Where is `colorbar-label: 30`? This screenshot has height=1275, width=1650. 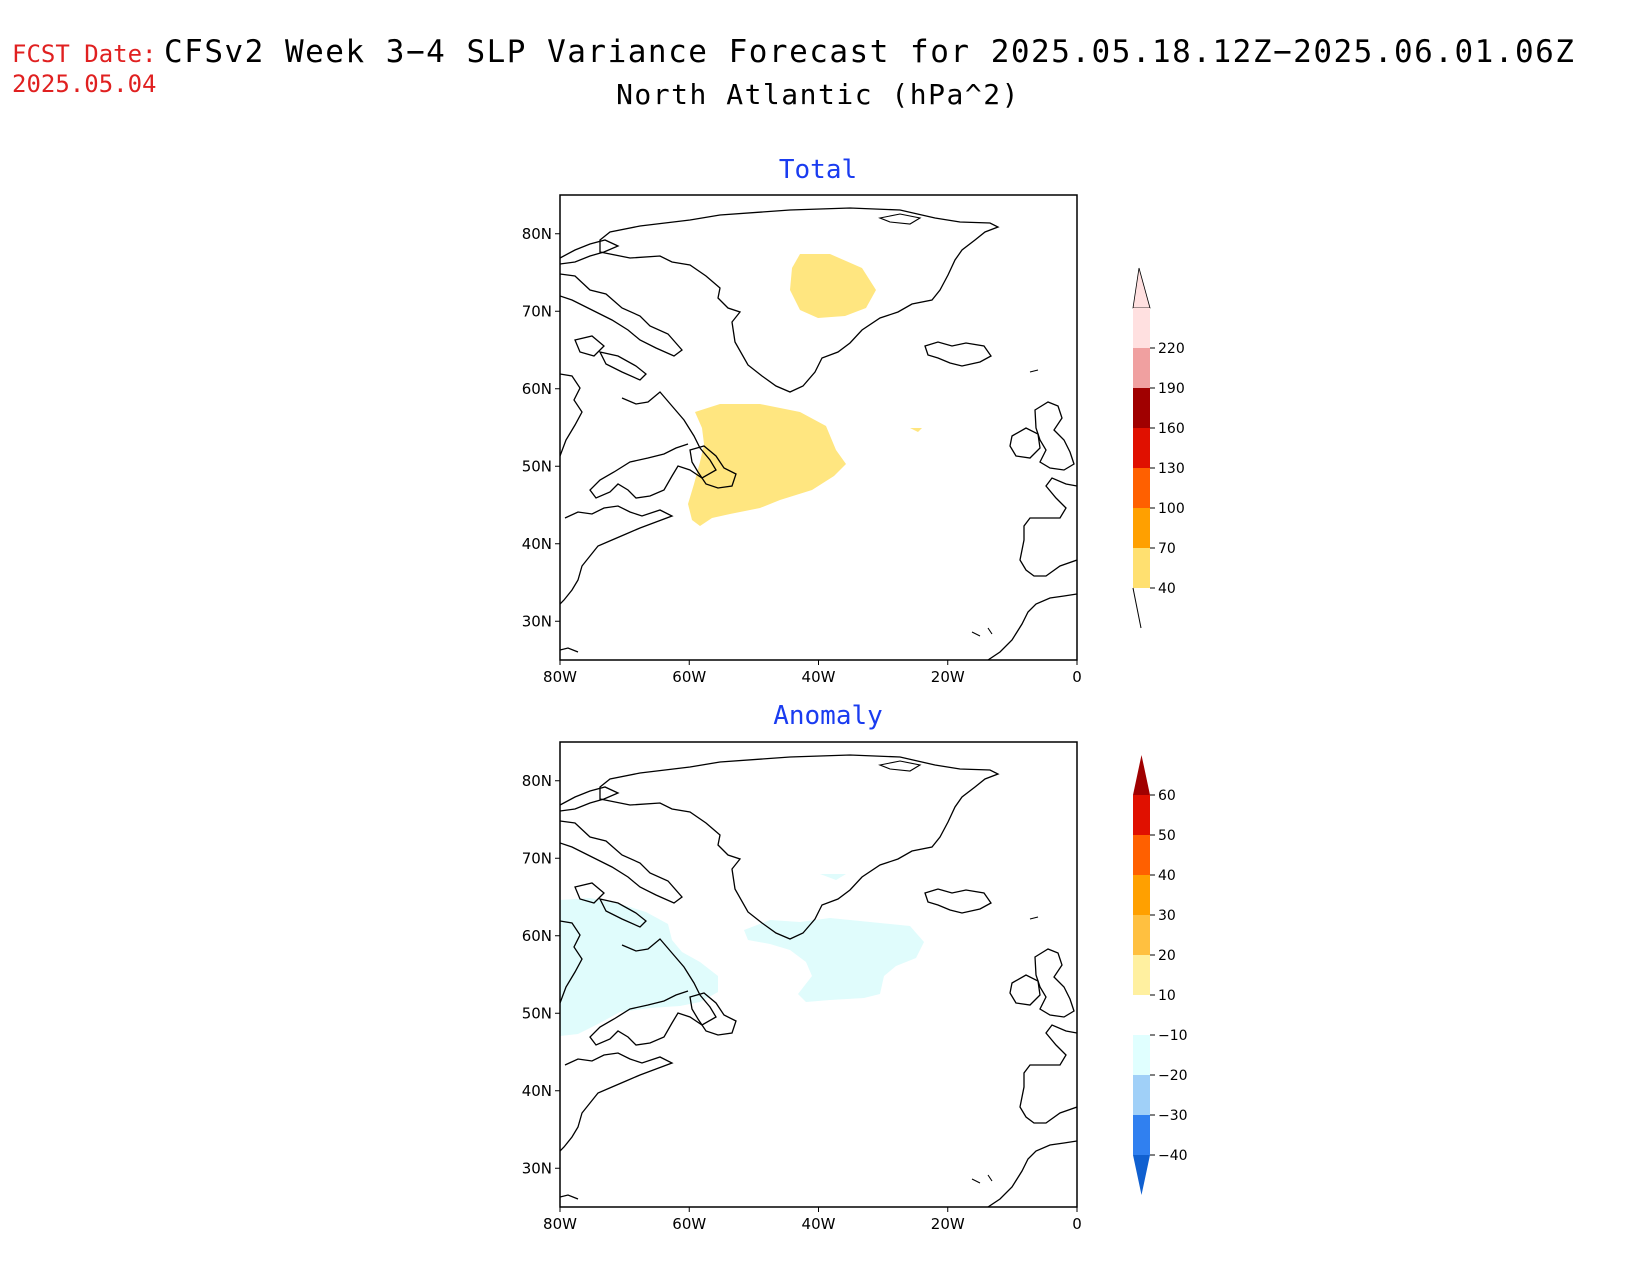 colorbar-label: 30 is located at coordinates (1167, 916).